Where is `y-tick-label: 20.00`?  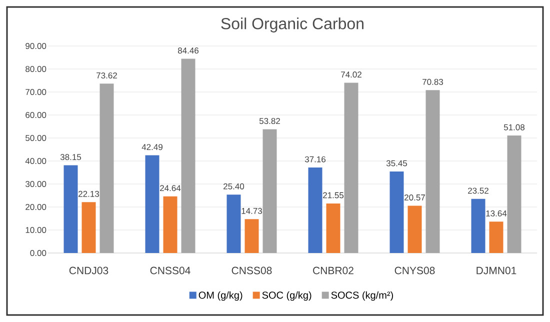
y-tick-label: 20.00 is located at coordinates (36, 207).